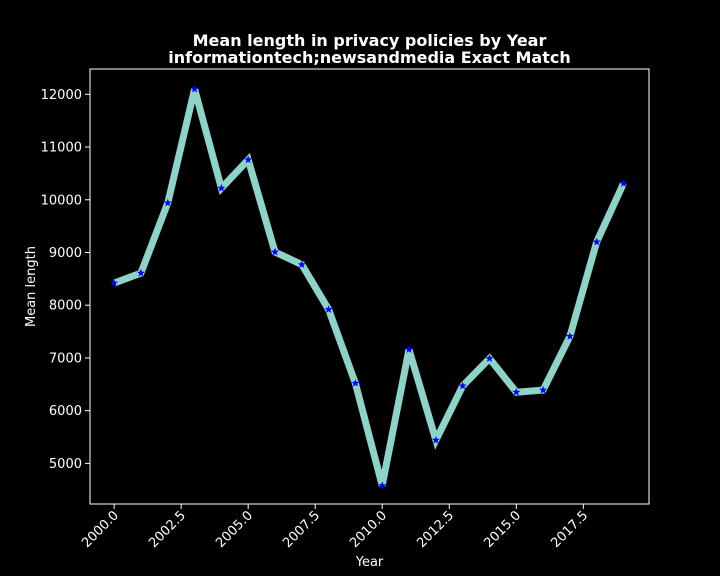 Image resolution: width=720 pixels, height=576 pixels. I want to click on x-axis-label: Year, so click(369, 562).